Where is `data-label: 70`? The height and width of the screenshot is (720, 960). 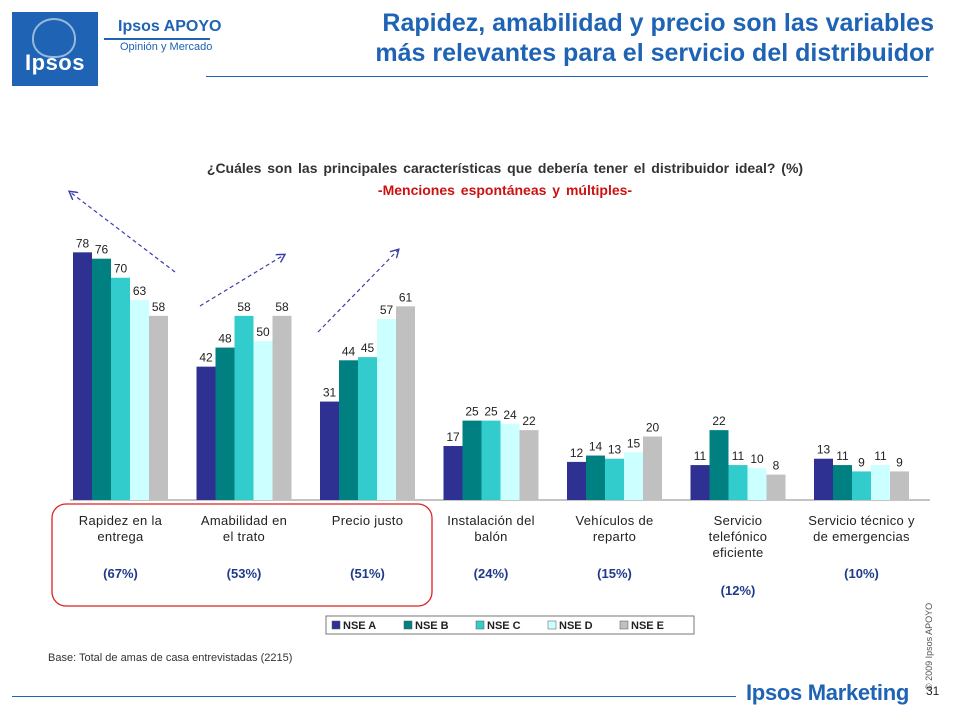
data-label: 70 is located at coordinates (121, 269).